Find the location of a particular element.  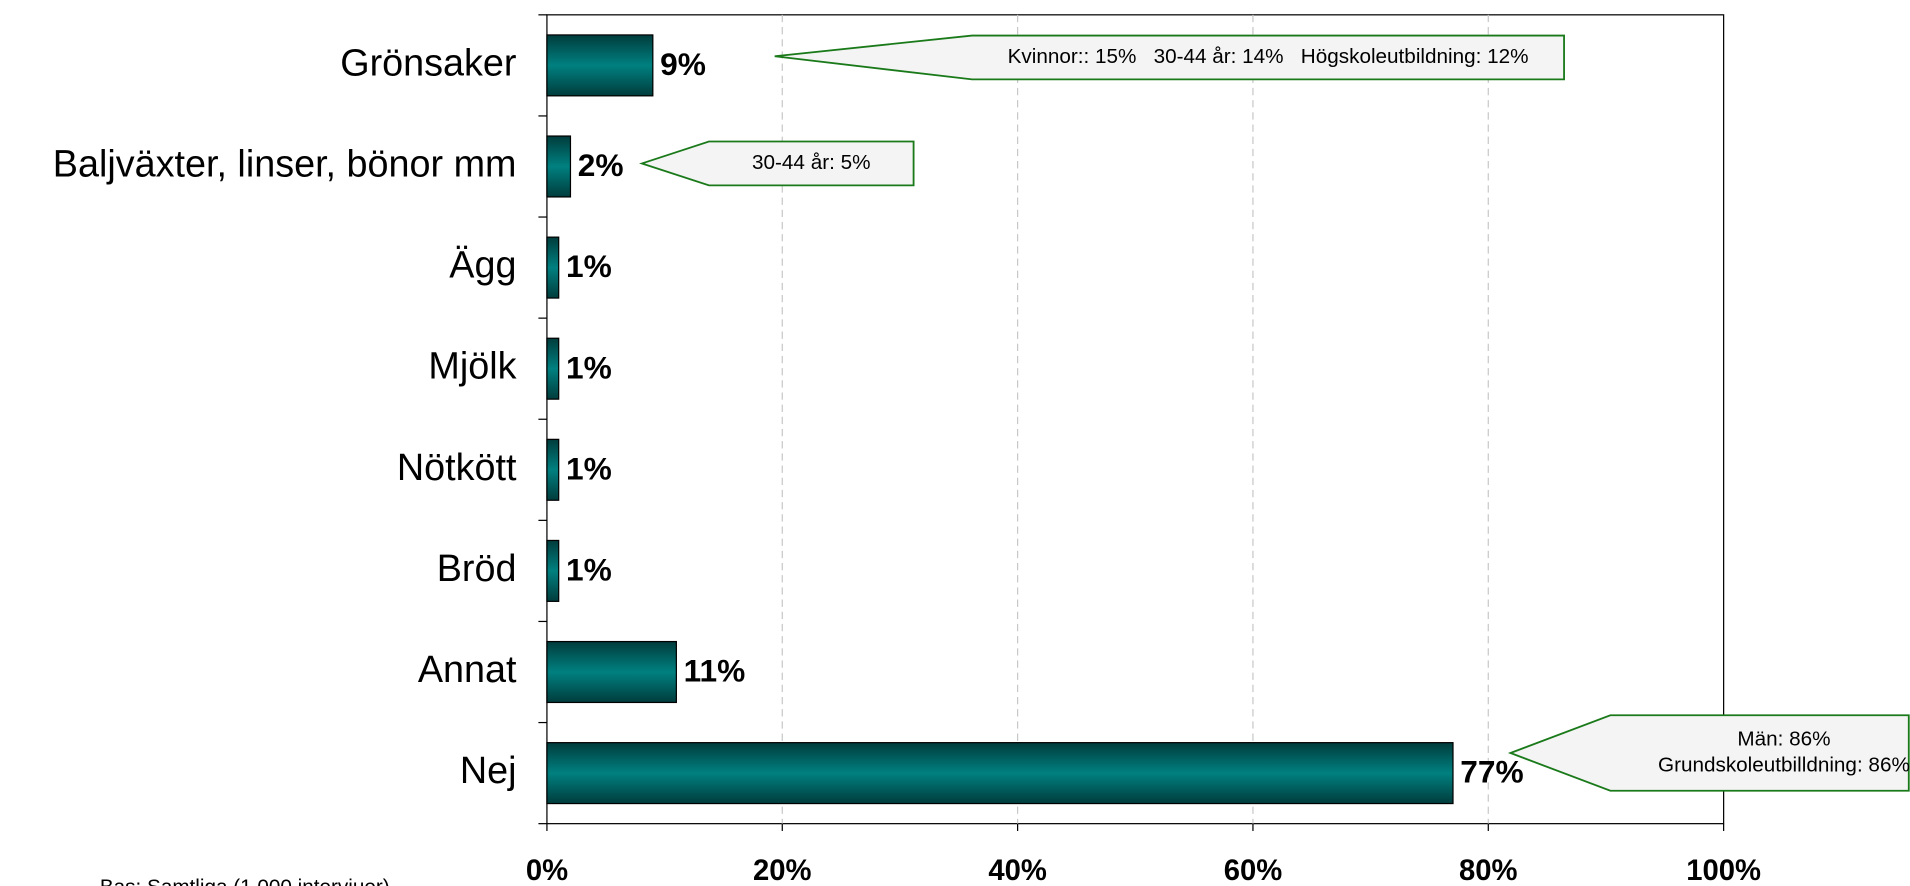

value-label: 9% is located at coordinates (683, 64).